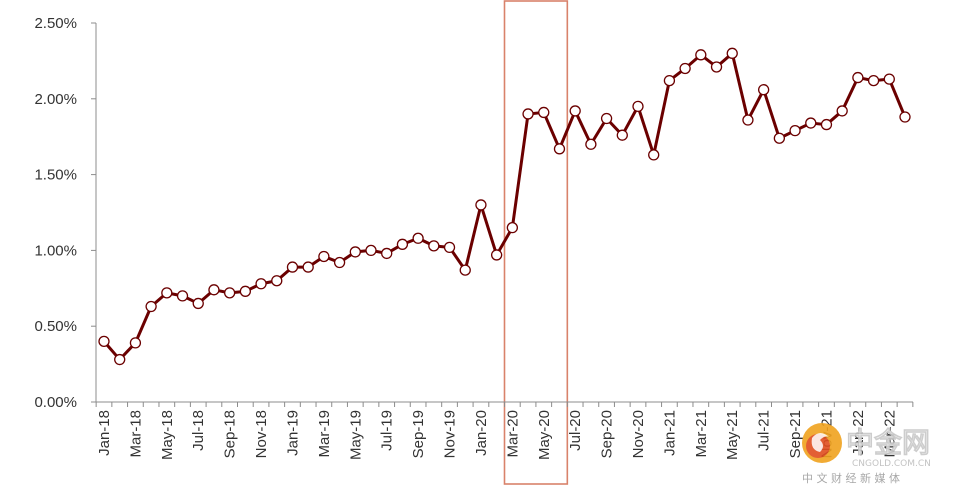 The image size is (957, 495). What do you see at coordinates (55, 402) in the screenshot?
I see `y-tick-label: 0.00%` at bounding box center [55, 402].